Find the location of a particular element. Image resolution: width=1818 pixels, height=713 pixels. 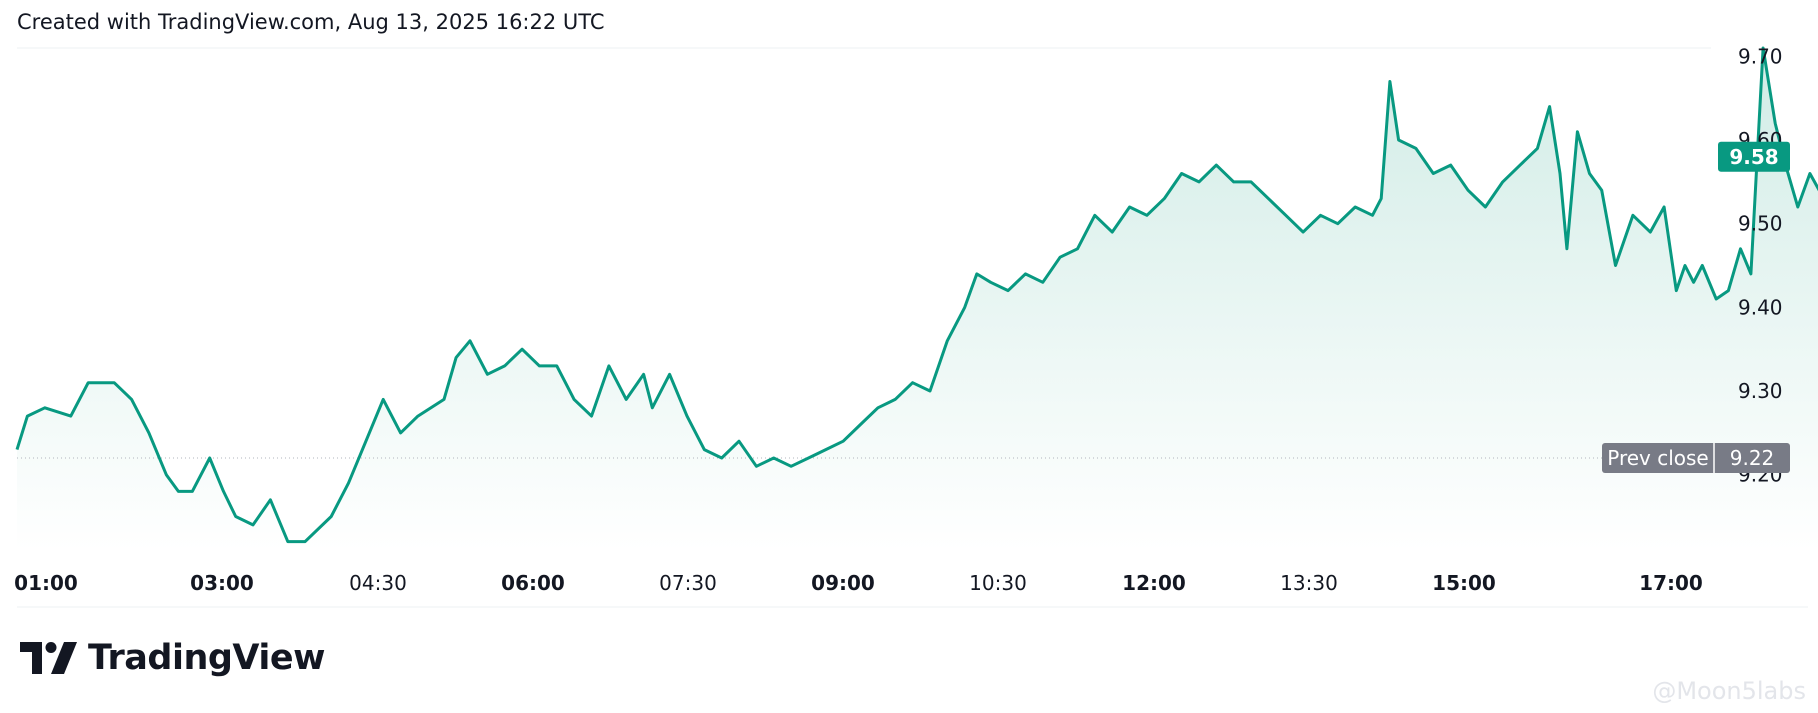

x-tick-label: 09:00 is located at coordinates (843, 583).